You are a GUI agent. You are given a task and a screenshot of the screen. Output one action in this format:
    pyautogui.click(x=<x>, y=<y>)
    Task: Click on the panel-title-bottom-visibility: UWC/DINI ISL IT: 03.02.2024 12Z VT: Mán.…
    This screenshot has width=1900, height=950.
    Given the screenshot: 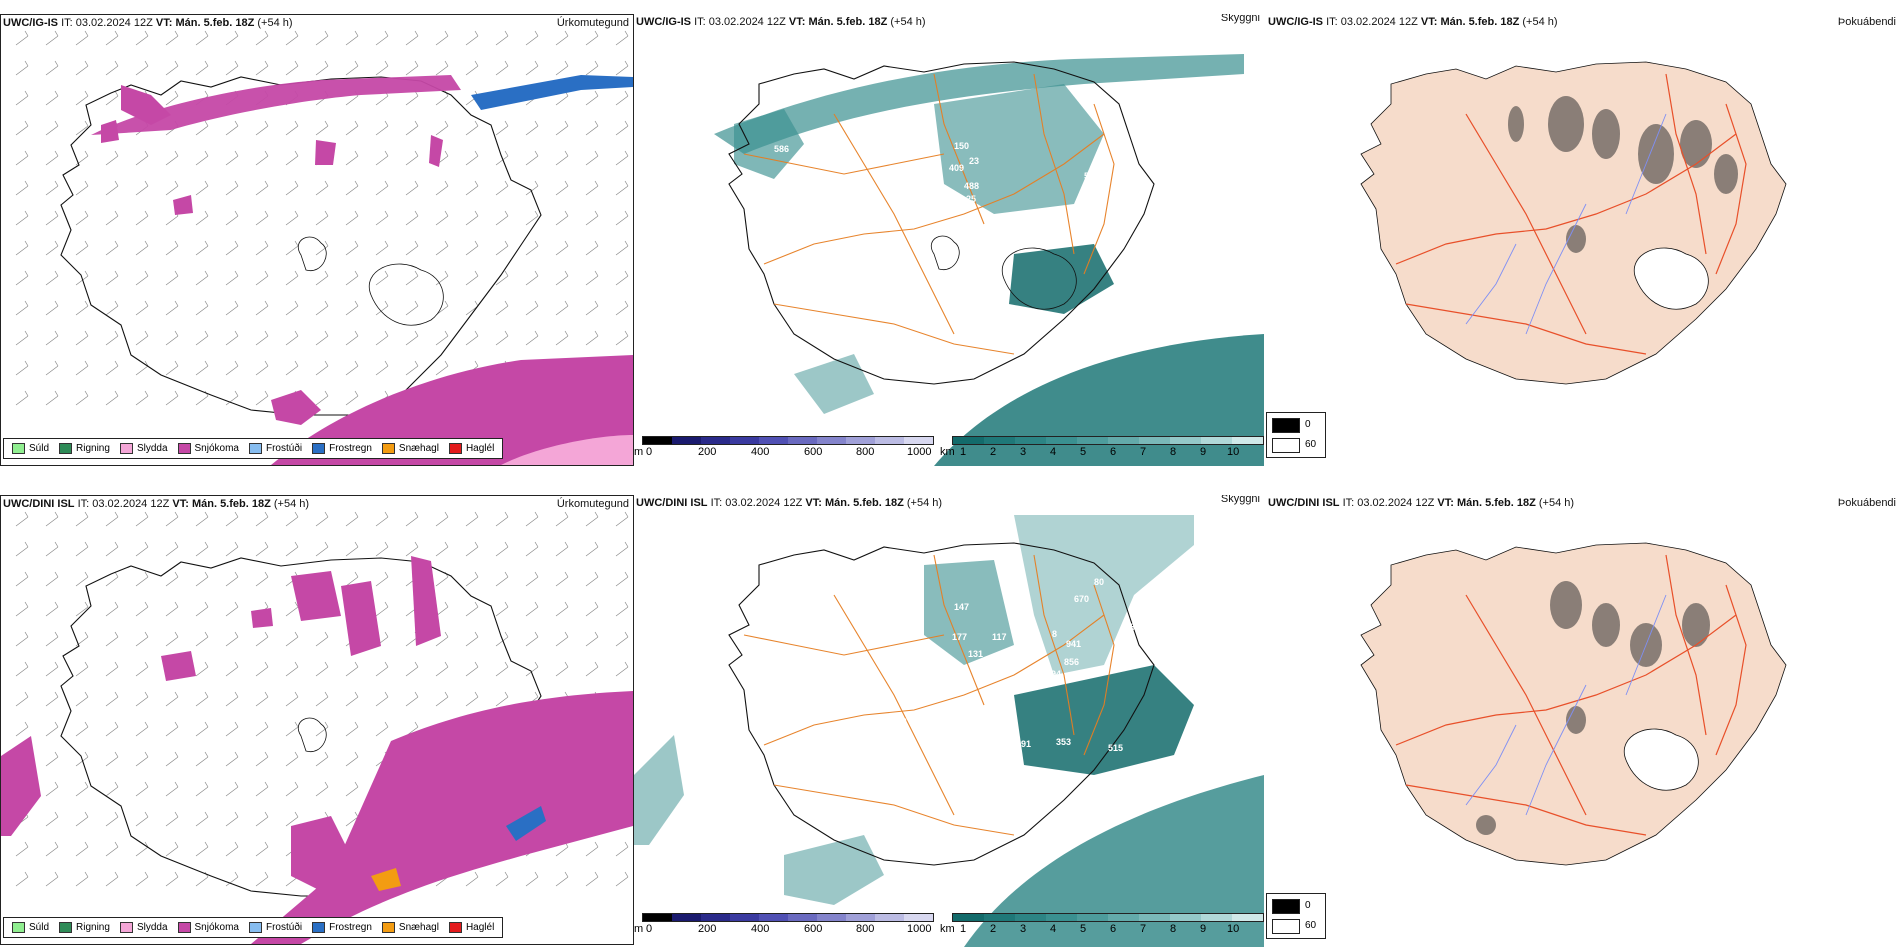 What is the action you would take?
    pyautogui.click(x=789, y=503)
    